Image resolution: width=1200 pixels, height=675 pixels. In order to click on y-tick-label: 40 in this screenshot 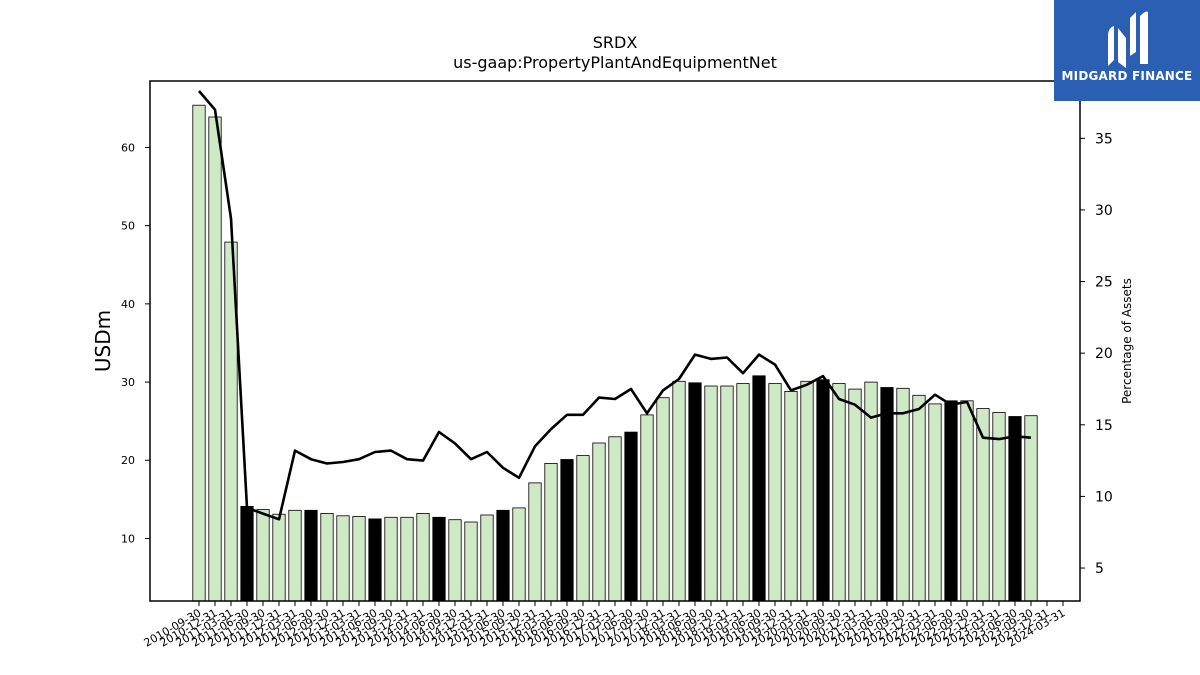, I will do `click(128, 304)`.